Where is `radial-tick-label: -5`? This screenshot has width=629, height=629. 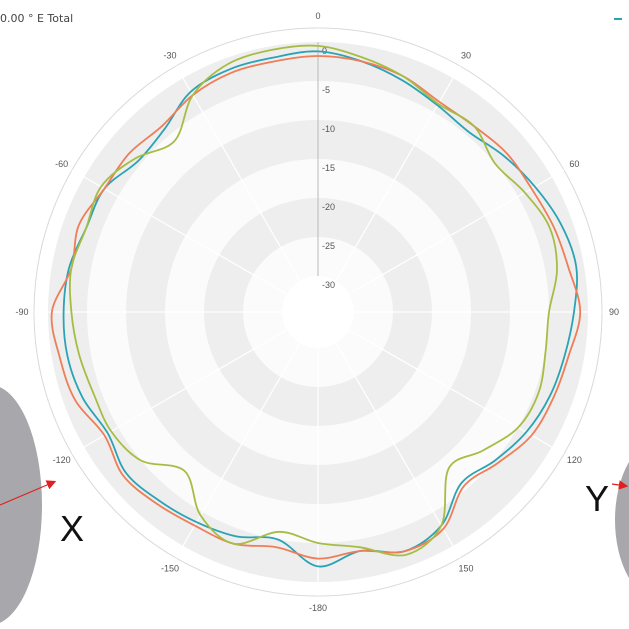
radial-tick-label: -5 is located at coordinates (326, 90).